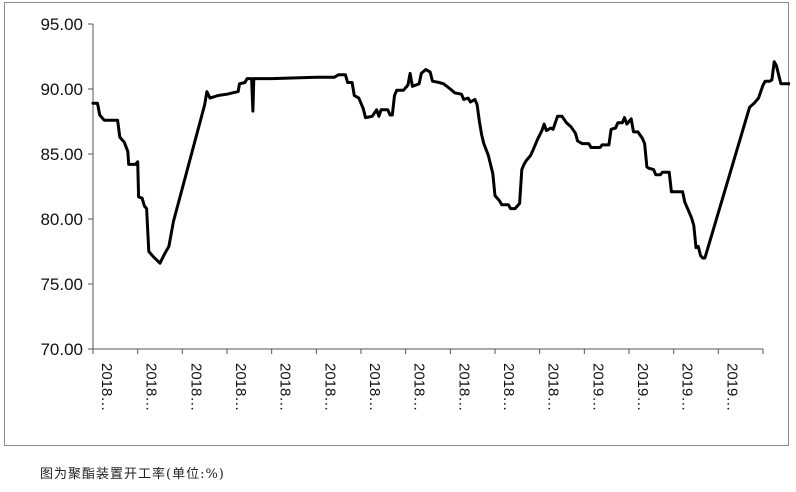  I want to click on y-tick-label: 85.00, so click(61, 154).